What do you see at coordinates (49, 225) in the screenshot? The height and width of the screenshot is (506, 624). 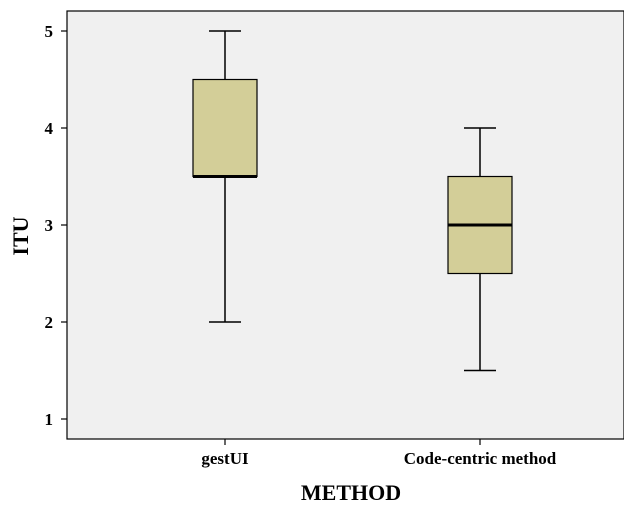 I see `y-tick-label-3: 3` at bounding box center [49, 225].